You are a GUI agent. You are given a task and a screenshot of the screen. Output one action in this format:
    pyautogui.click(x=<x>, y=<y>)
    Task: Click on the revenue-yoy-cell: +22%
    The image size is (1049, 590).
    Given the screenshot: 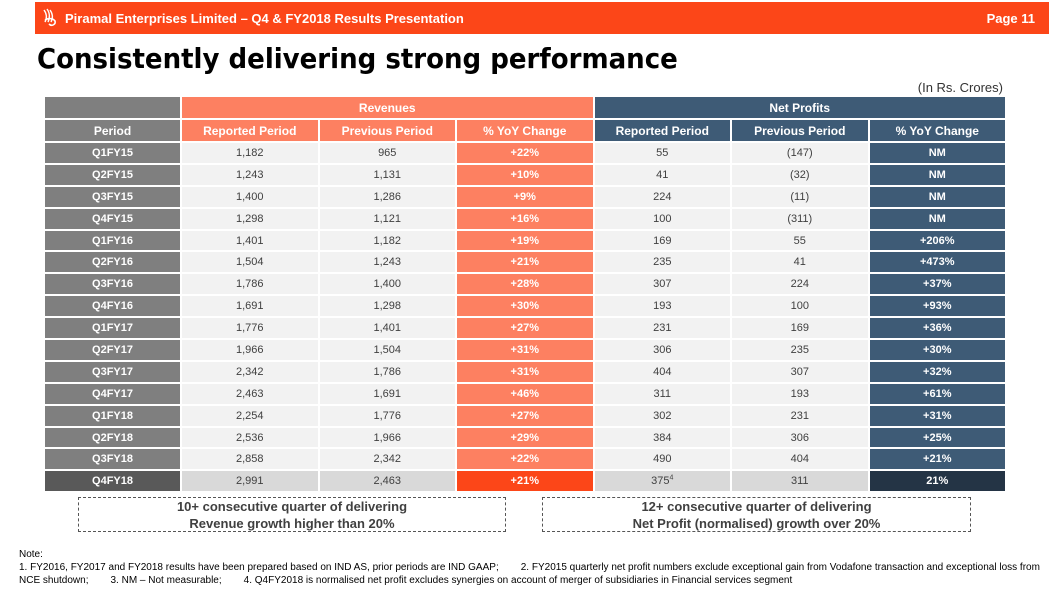 What is the action you would take?
    pyautogui.click(x=525, y=153)
    